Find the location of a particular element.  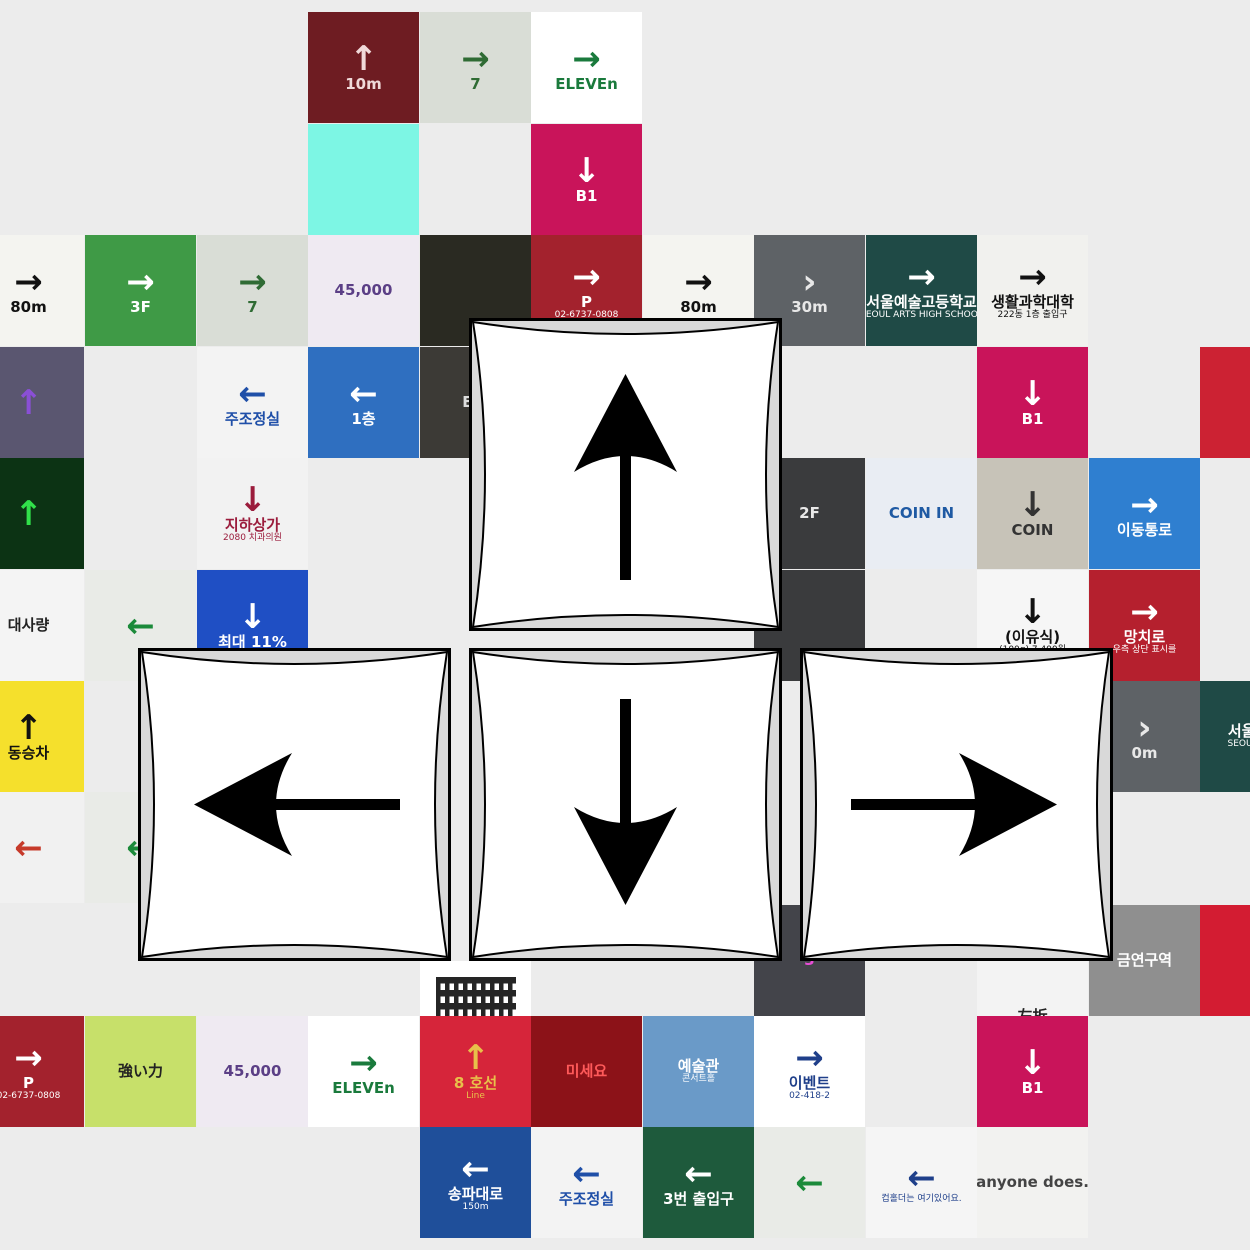

arrow-right-key is located at coordinates (956, 804).